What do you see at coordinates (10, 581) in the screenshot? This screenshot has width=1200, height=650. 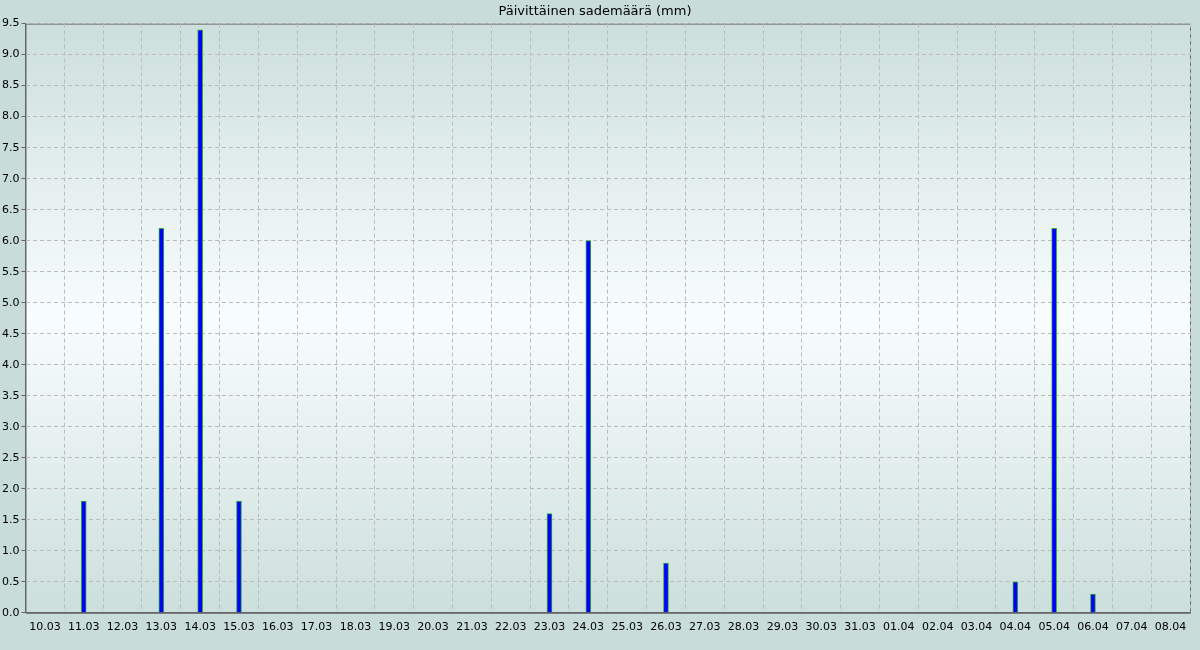 I see `y-tick-label: 0.5` at bounding box center [10, 581].